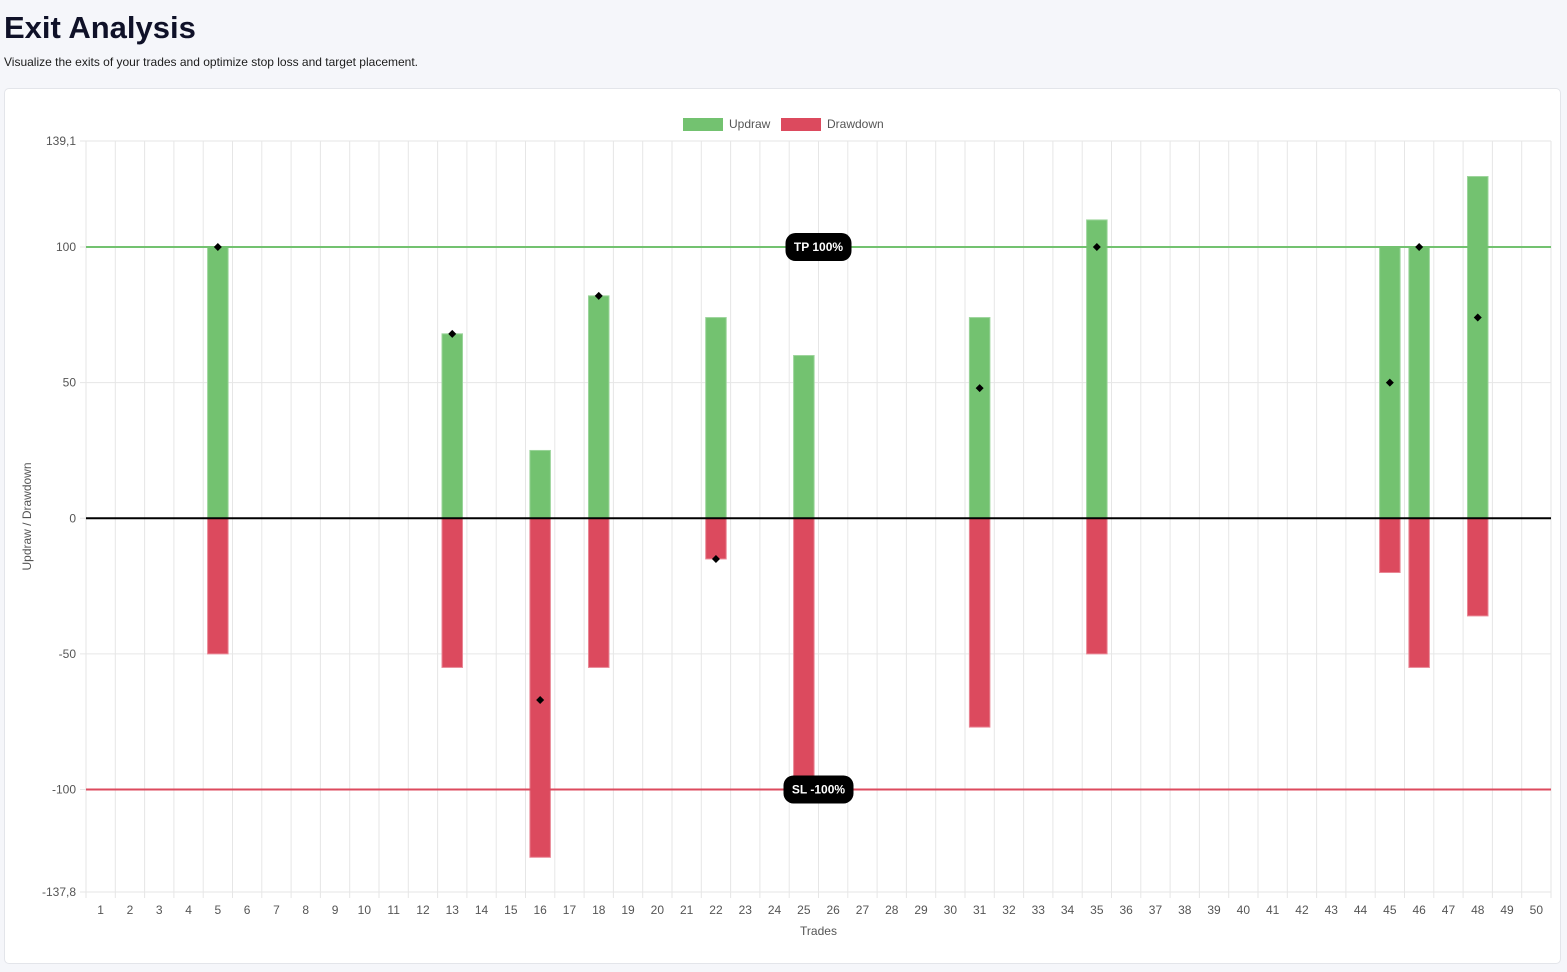  What do you see at coordinates (68, 654) in the screenshot?
I see `y-tick-label: -50` at bounding box center [68, 654].